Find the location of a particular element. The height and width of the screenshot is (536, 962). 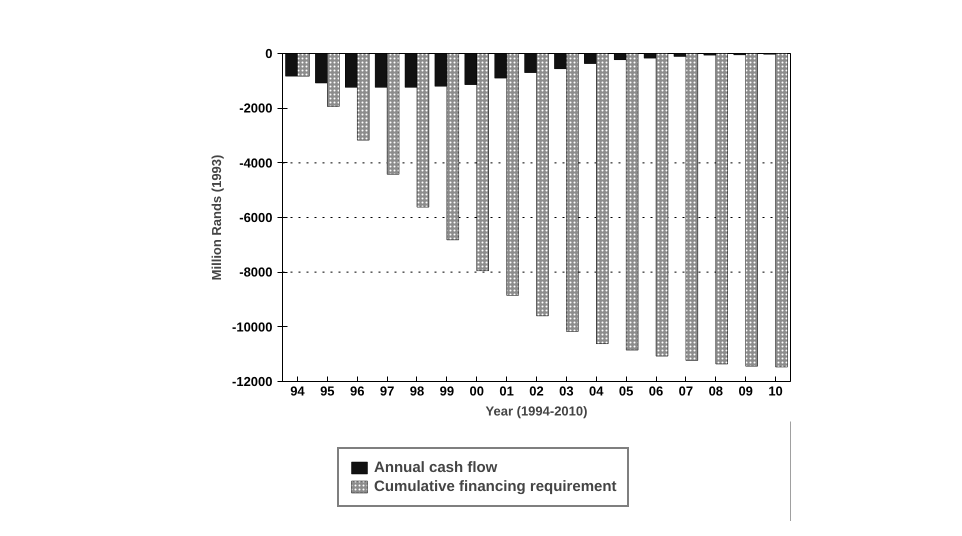

y-tick-label: -6000 is located at coordinates (255, 217).